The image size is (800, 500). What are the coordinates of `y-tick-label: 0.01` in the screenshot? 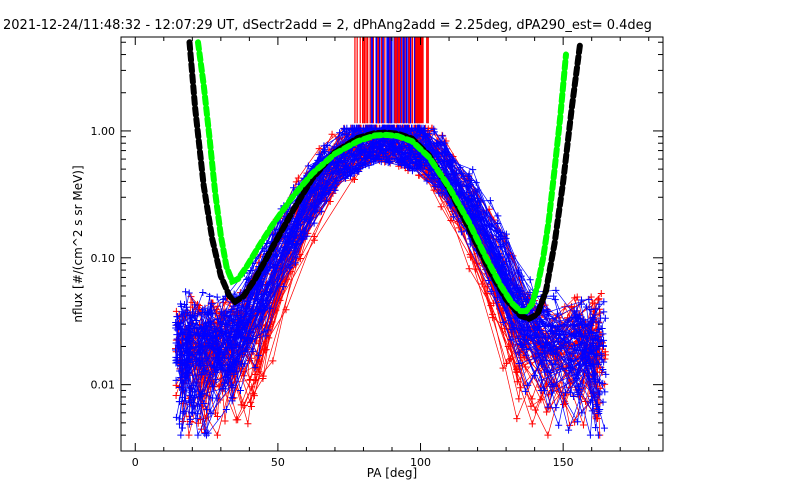 It's located at (103, 385).